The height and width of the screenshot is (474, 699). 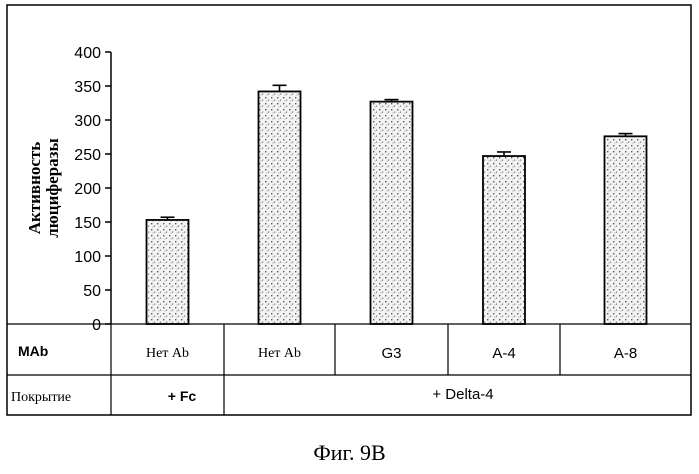 What do you see at coordinates (182, 396) in the screenshot?
I see `coating-fc-label: + Fc` at bounding box center [182, 396].